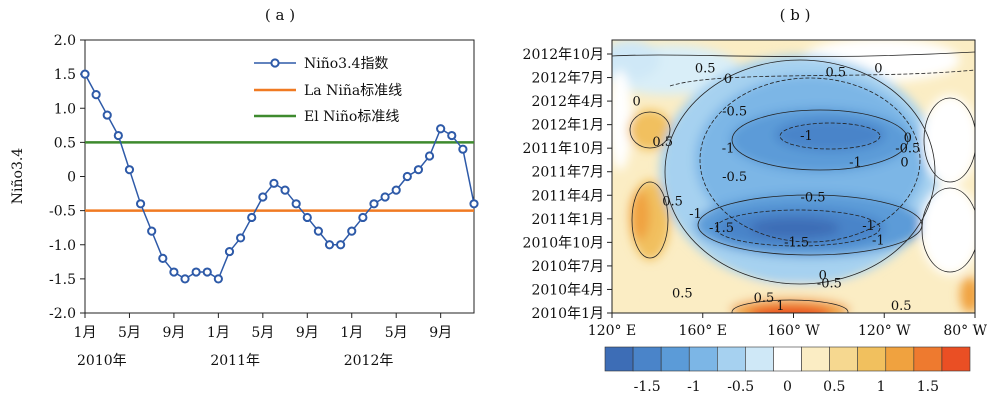 This screenshot has width=1000, height=409. I want to click on panel-label-b: ( b ), so click(795, 15).